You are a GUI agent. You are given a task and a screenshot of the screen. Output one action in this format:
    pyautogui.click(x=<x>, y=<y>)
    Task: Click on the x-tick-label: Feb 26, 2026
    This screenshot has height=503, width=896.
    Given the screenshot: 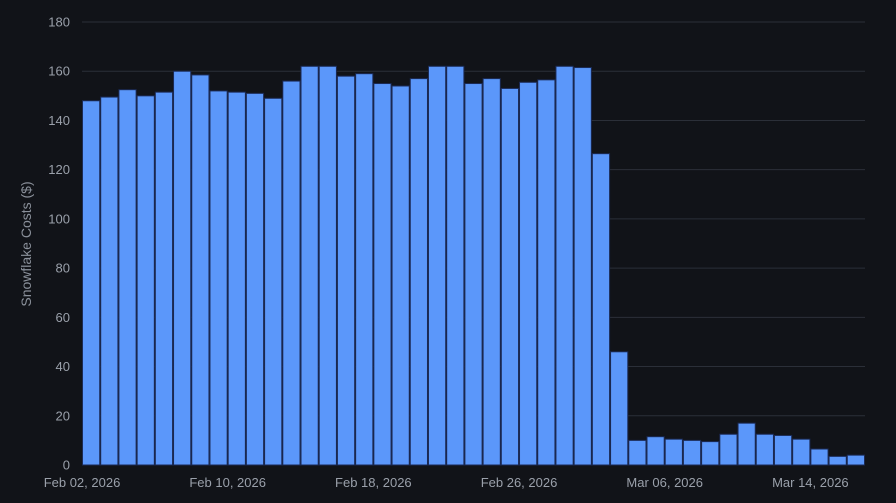 What is the action you would take?
    pyautogui.click(x=519, y=482)
    